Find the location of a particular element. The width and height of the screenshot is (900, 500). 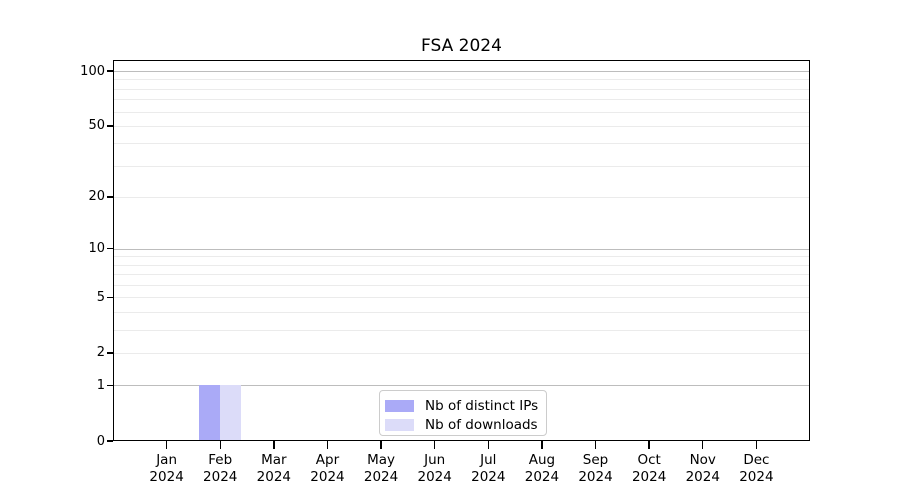

x-tick-month: Feb is located at coordinates (220, 460).